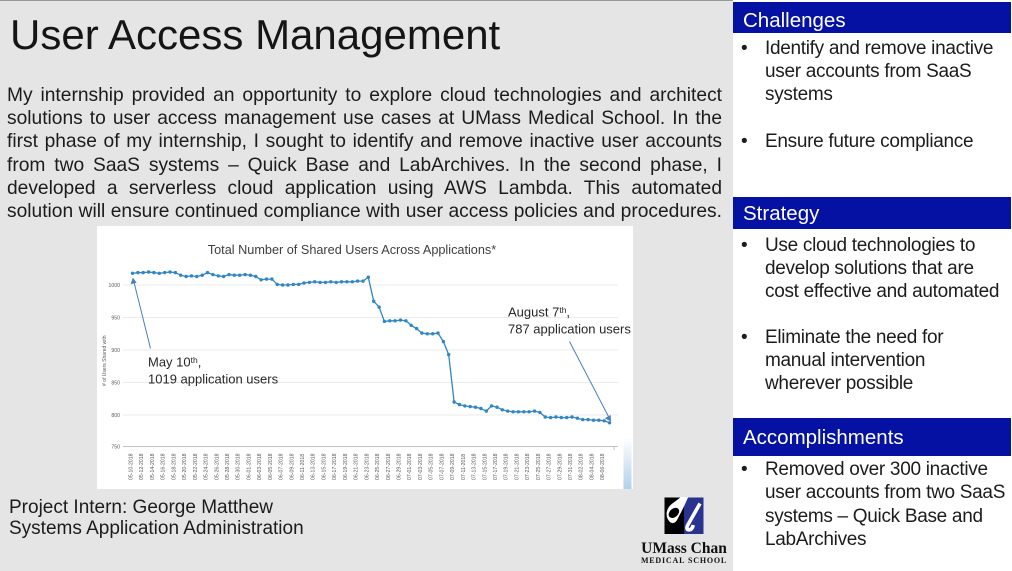 The height and width of the screenshot is (571, 1012). I want to click on svg-text: 950, so click(115, 319).